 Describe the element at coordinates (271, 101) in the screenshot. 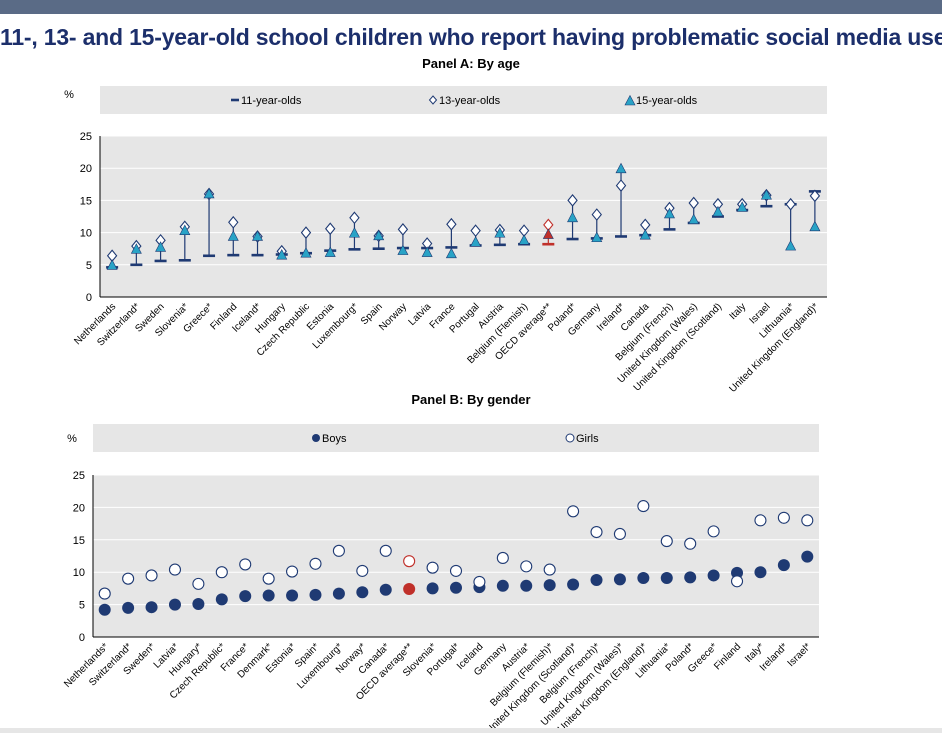

I see `panel-a-legend-label-11-year-olds: 11-year-olds` at that location.